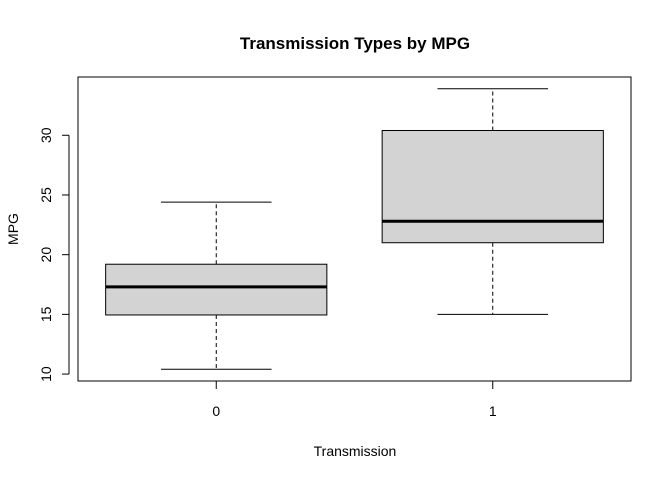 The width and height of the screenshot is (672, 480). What do you see at coordinates (46, 255) in the screenshot?
I see `y-tick-label: 20` at bounding box center [46, 255].